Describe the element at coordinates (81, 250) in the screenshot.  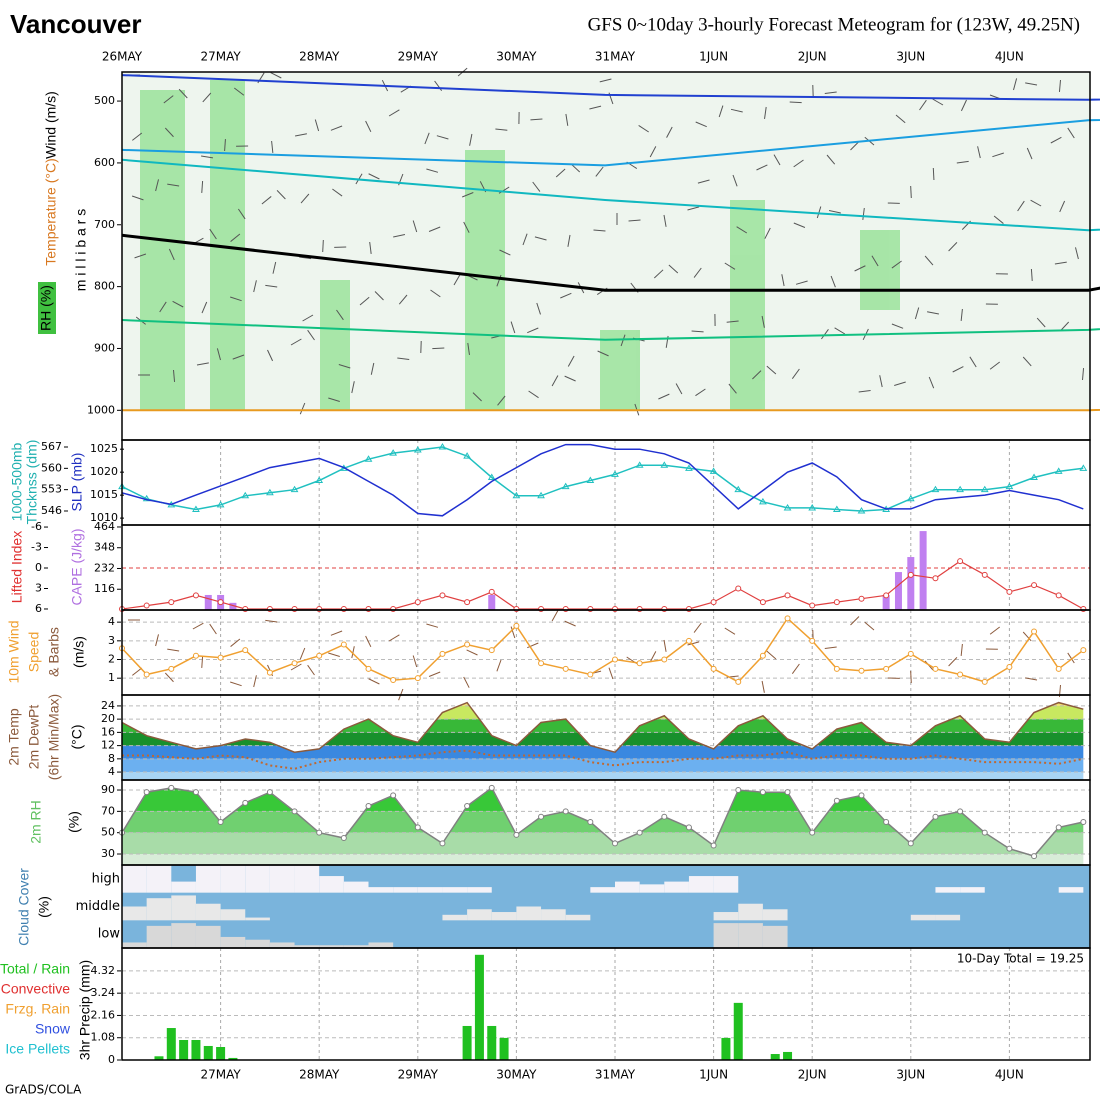
I see `panel-label: m i l l i b a r s` at that location.